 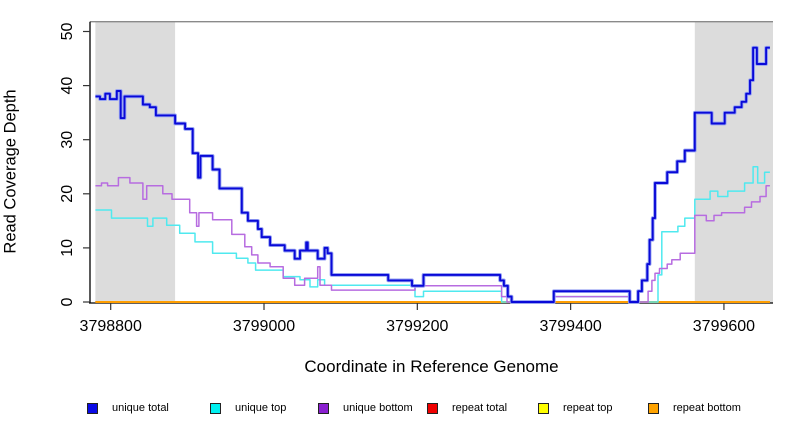 What do you see at coordinates (261, 408) in the screenshot?
I see `legend-label: unique top` at bounding box center [261, 408].